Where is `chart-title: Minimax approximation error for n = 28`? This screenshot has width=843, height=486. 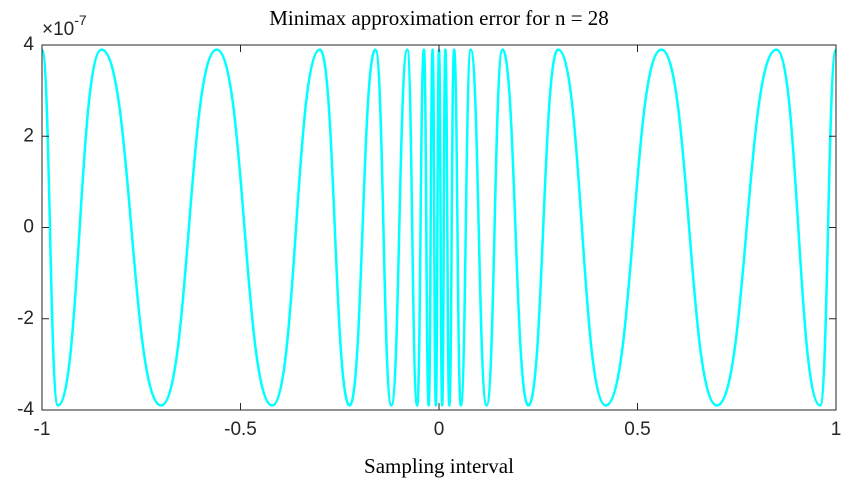
chart-title: Minimax approximation error for n = 28 is located at coordinates (439, 18).